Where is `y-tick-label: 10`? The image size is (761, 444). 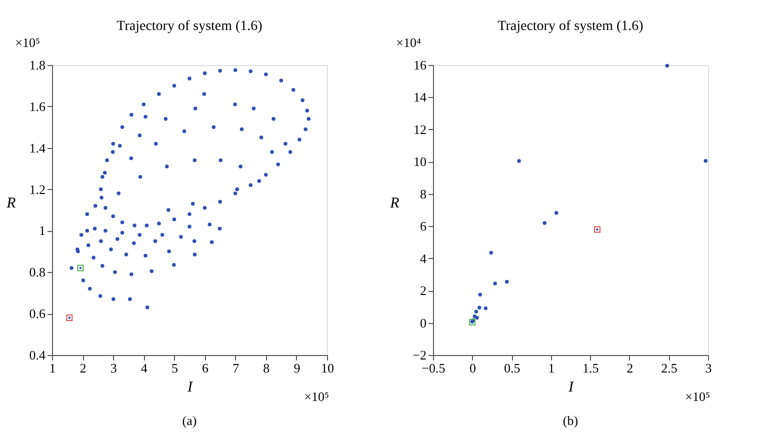 y-tick-label: 10 is located at coordinates (420, 162).